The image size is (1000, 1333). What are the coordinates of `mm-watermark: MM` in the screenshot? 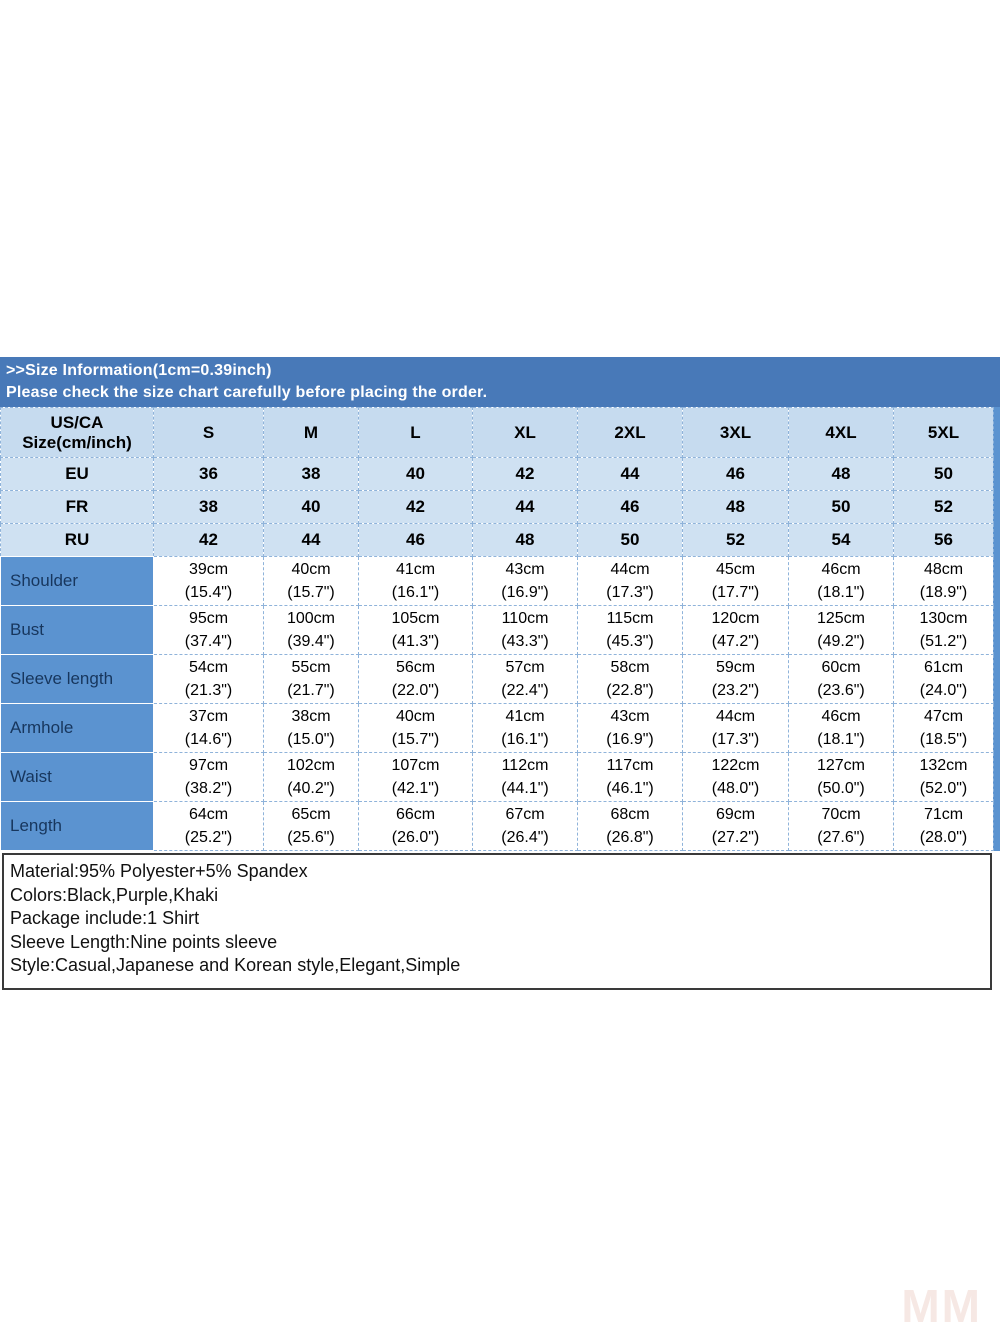 It's located at (941, 1306).